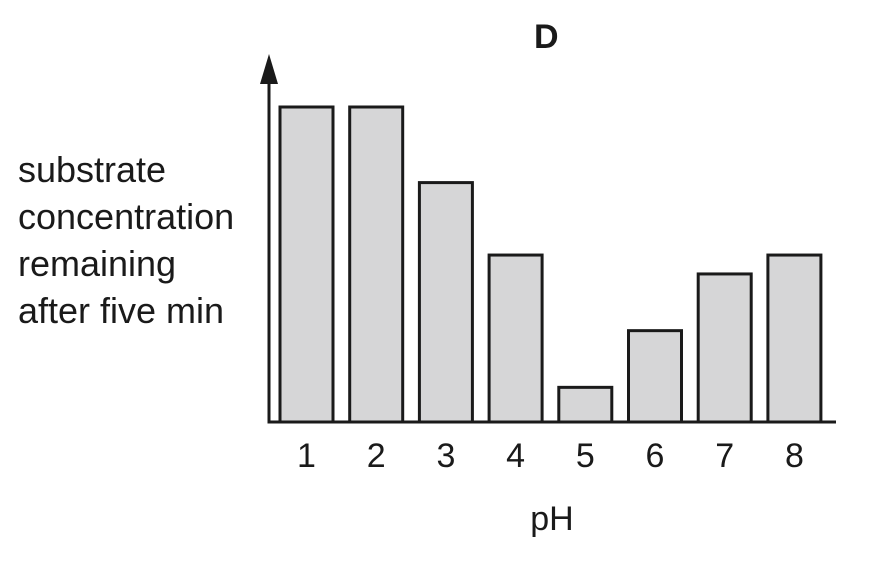  What do you see at coordinates (269, 69) in the screenshot?
I see `y-axis-arrowhead` at bounding box center [269, 69].